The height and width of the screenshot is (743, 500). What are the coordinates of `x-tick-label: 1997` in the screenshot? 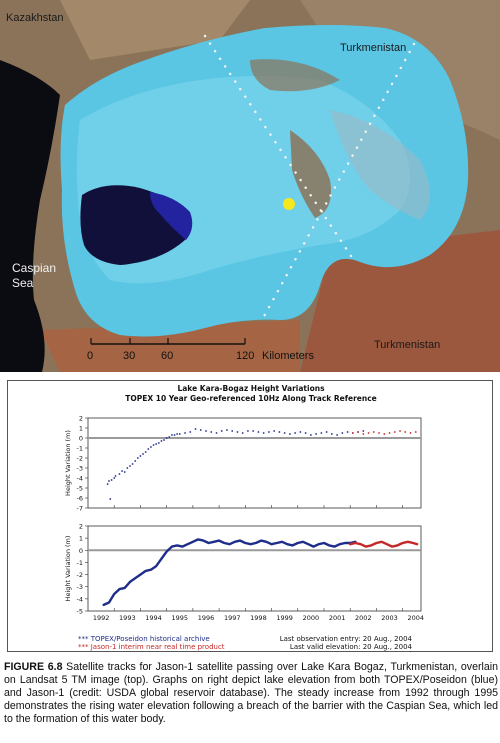 It's located at (232, 618).